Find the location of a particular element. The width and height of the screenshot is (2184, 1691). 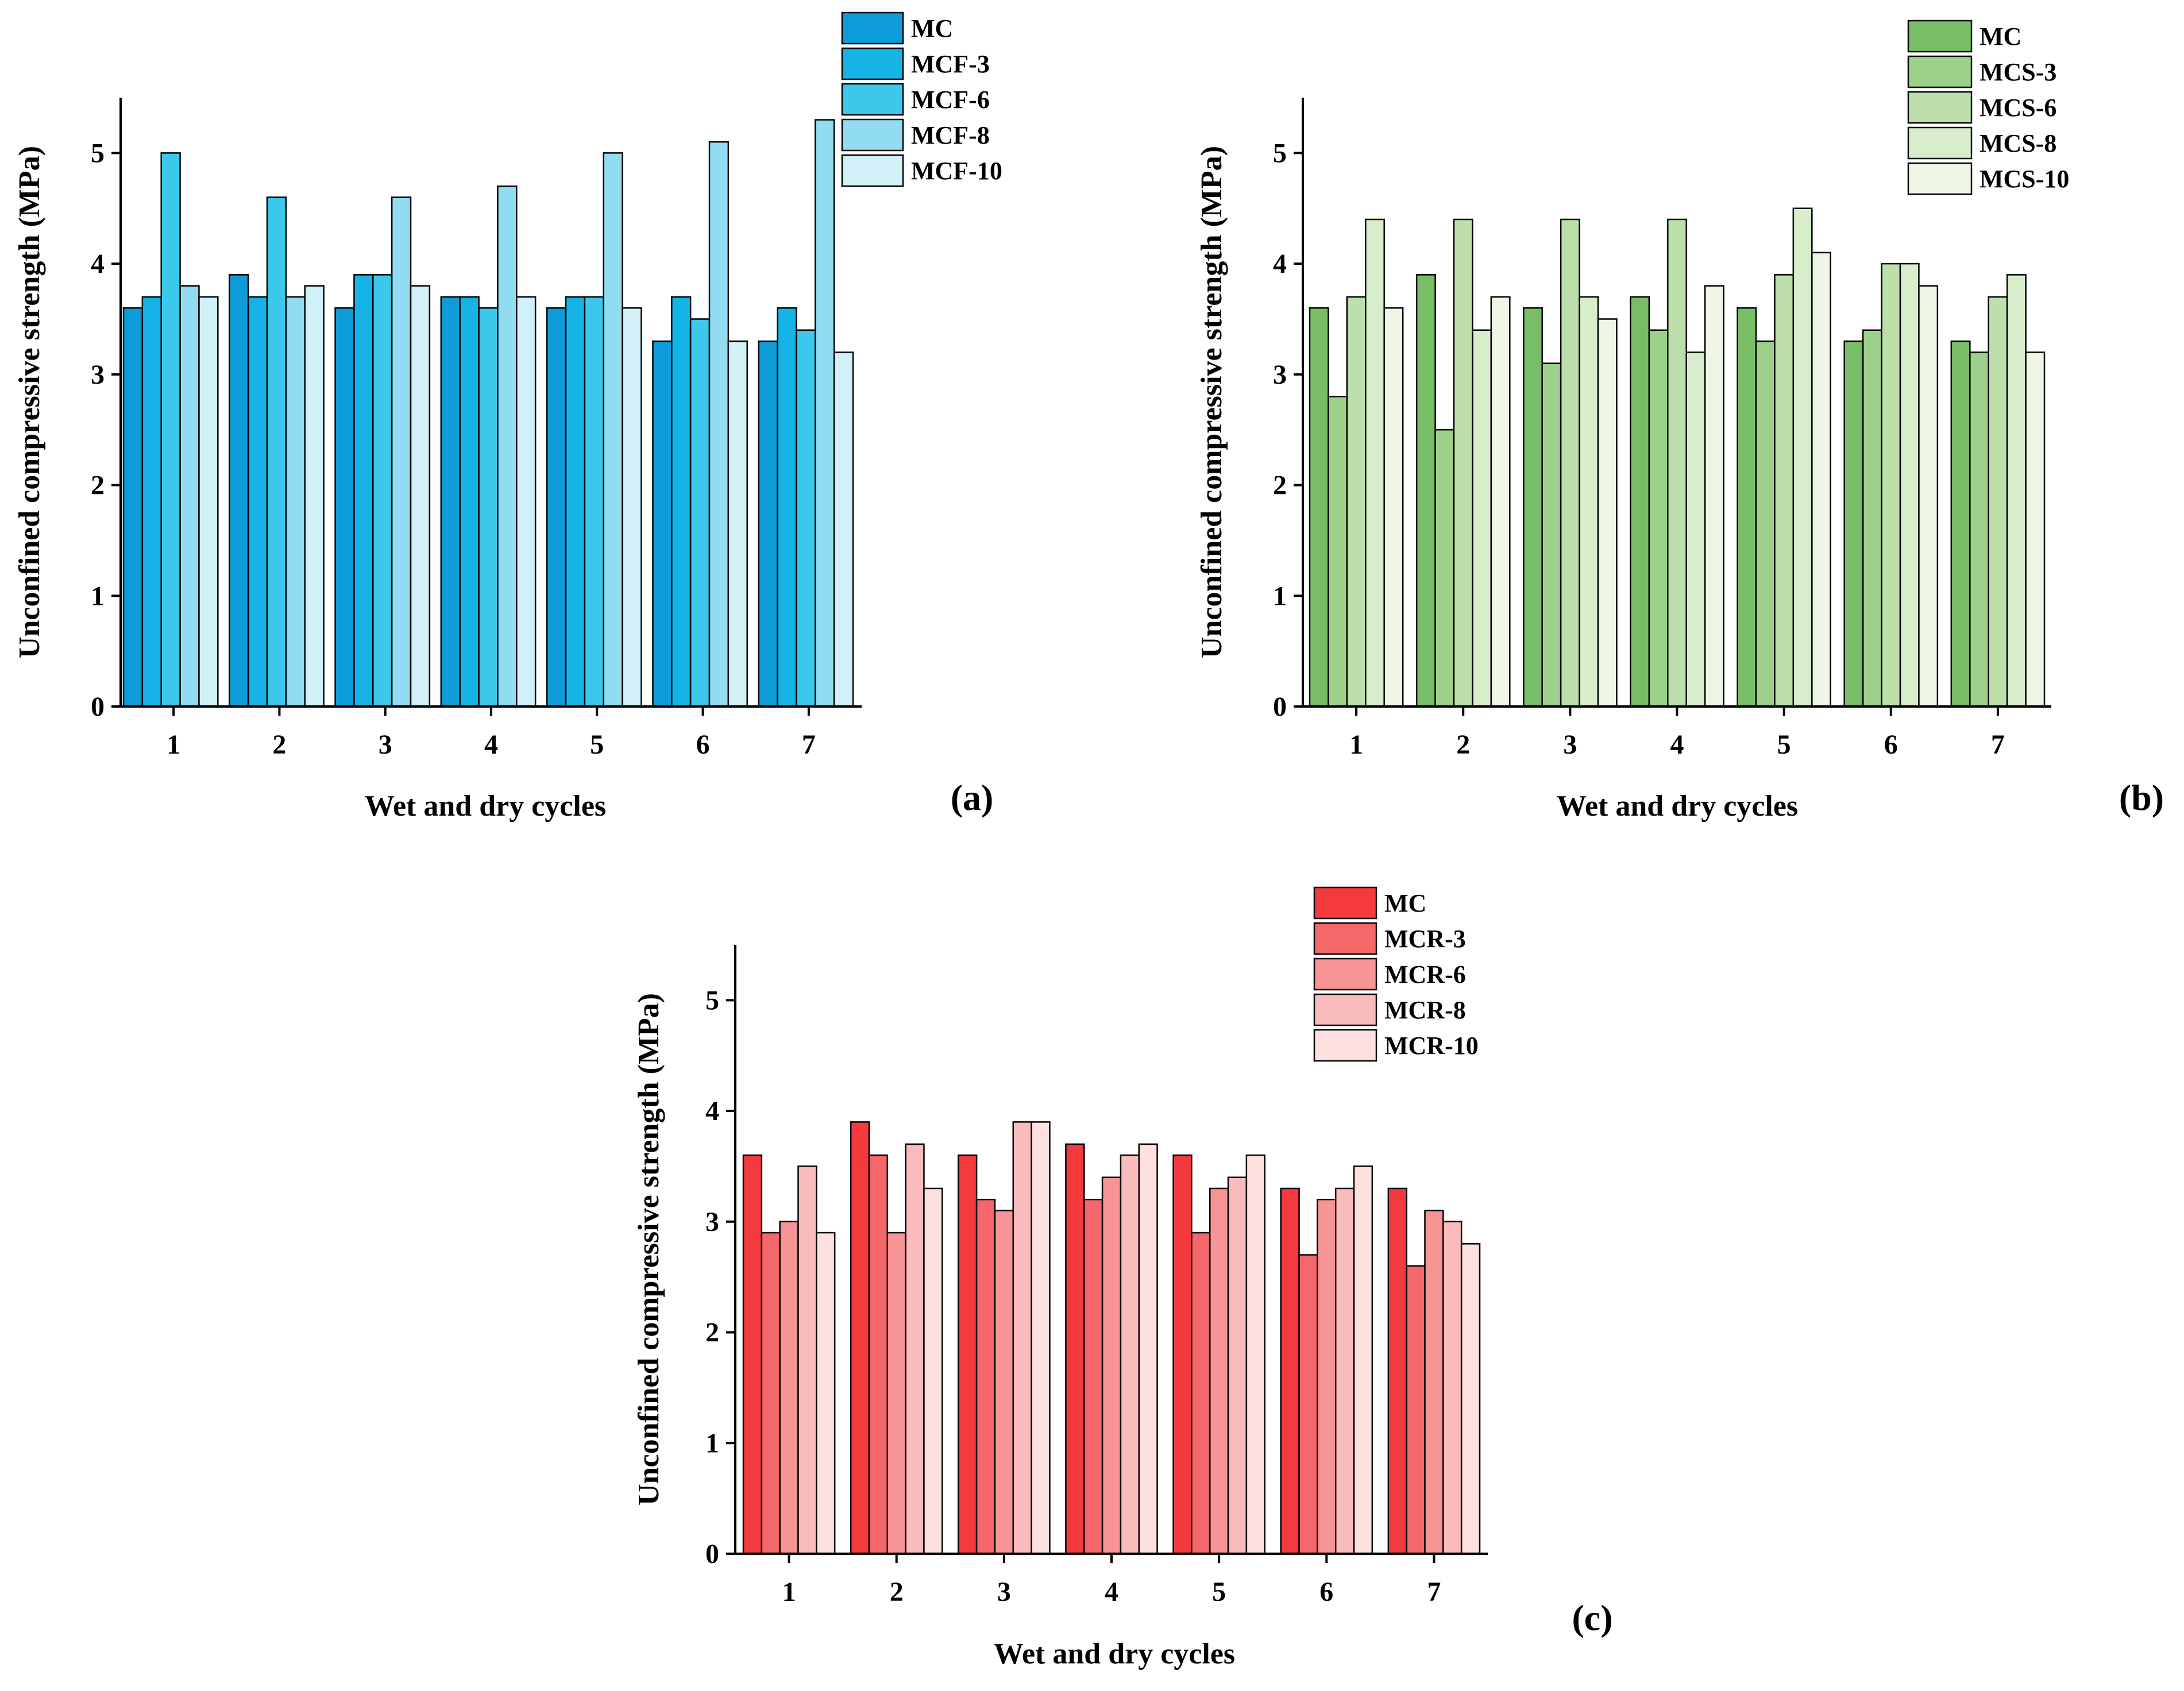

legend-label: MCR-3 is located at coordinates (1425, 939).